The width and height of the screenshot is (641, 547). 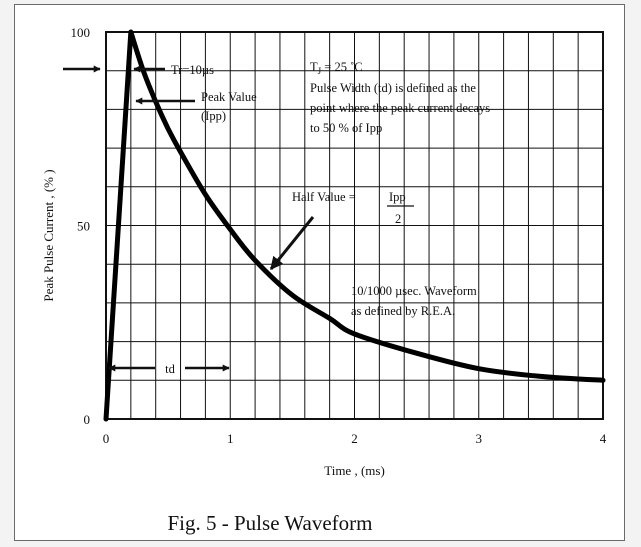 What do you see at coordinates (354, 470) in the screenshot?
I see `x-axis-label: Time , (ms)` at bounding box center [354, 470].